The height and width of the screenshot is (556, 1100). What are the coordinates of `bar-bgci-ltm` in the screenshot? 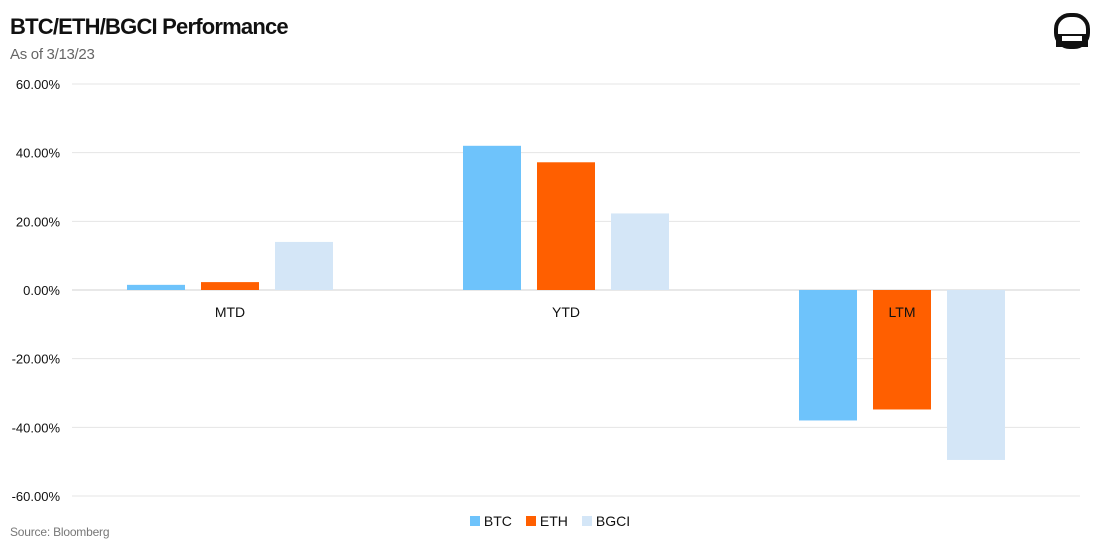 It's located at (976, 375).